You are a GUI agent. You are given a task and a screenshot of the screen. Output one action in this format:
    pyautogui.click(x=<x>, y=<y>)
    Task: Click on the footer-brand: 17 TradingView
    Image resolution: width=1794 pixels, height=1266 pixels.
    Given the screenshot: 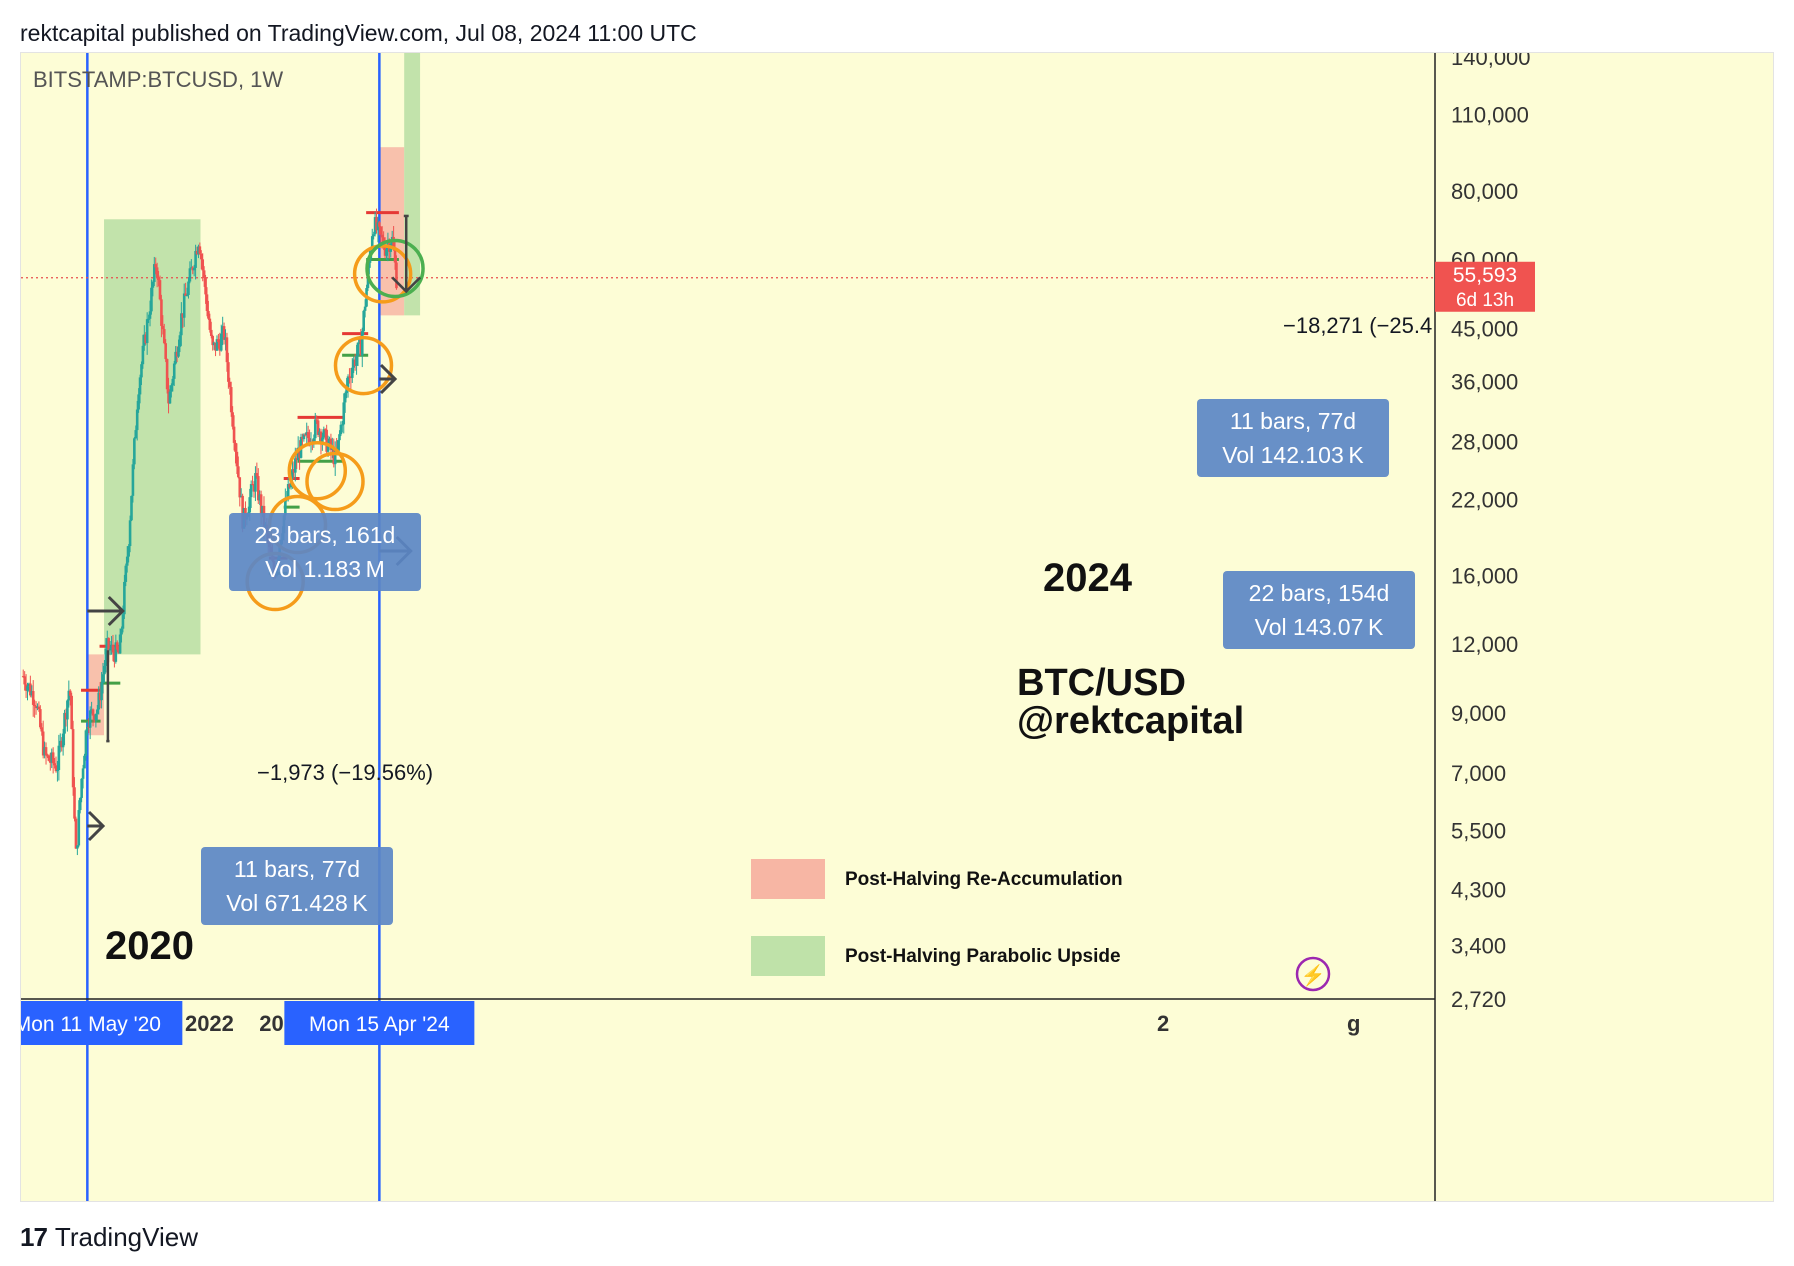 What is the action you would take?
    pyautogui.click(x=109, y=1237)
    